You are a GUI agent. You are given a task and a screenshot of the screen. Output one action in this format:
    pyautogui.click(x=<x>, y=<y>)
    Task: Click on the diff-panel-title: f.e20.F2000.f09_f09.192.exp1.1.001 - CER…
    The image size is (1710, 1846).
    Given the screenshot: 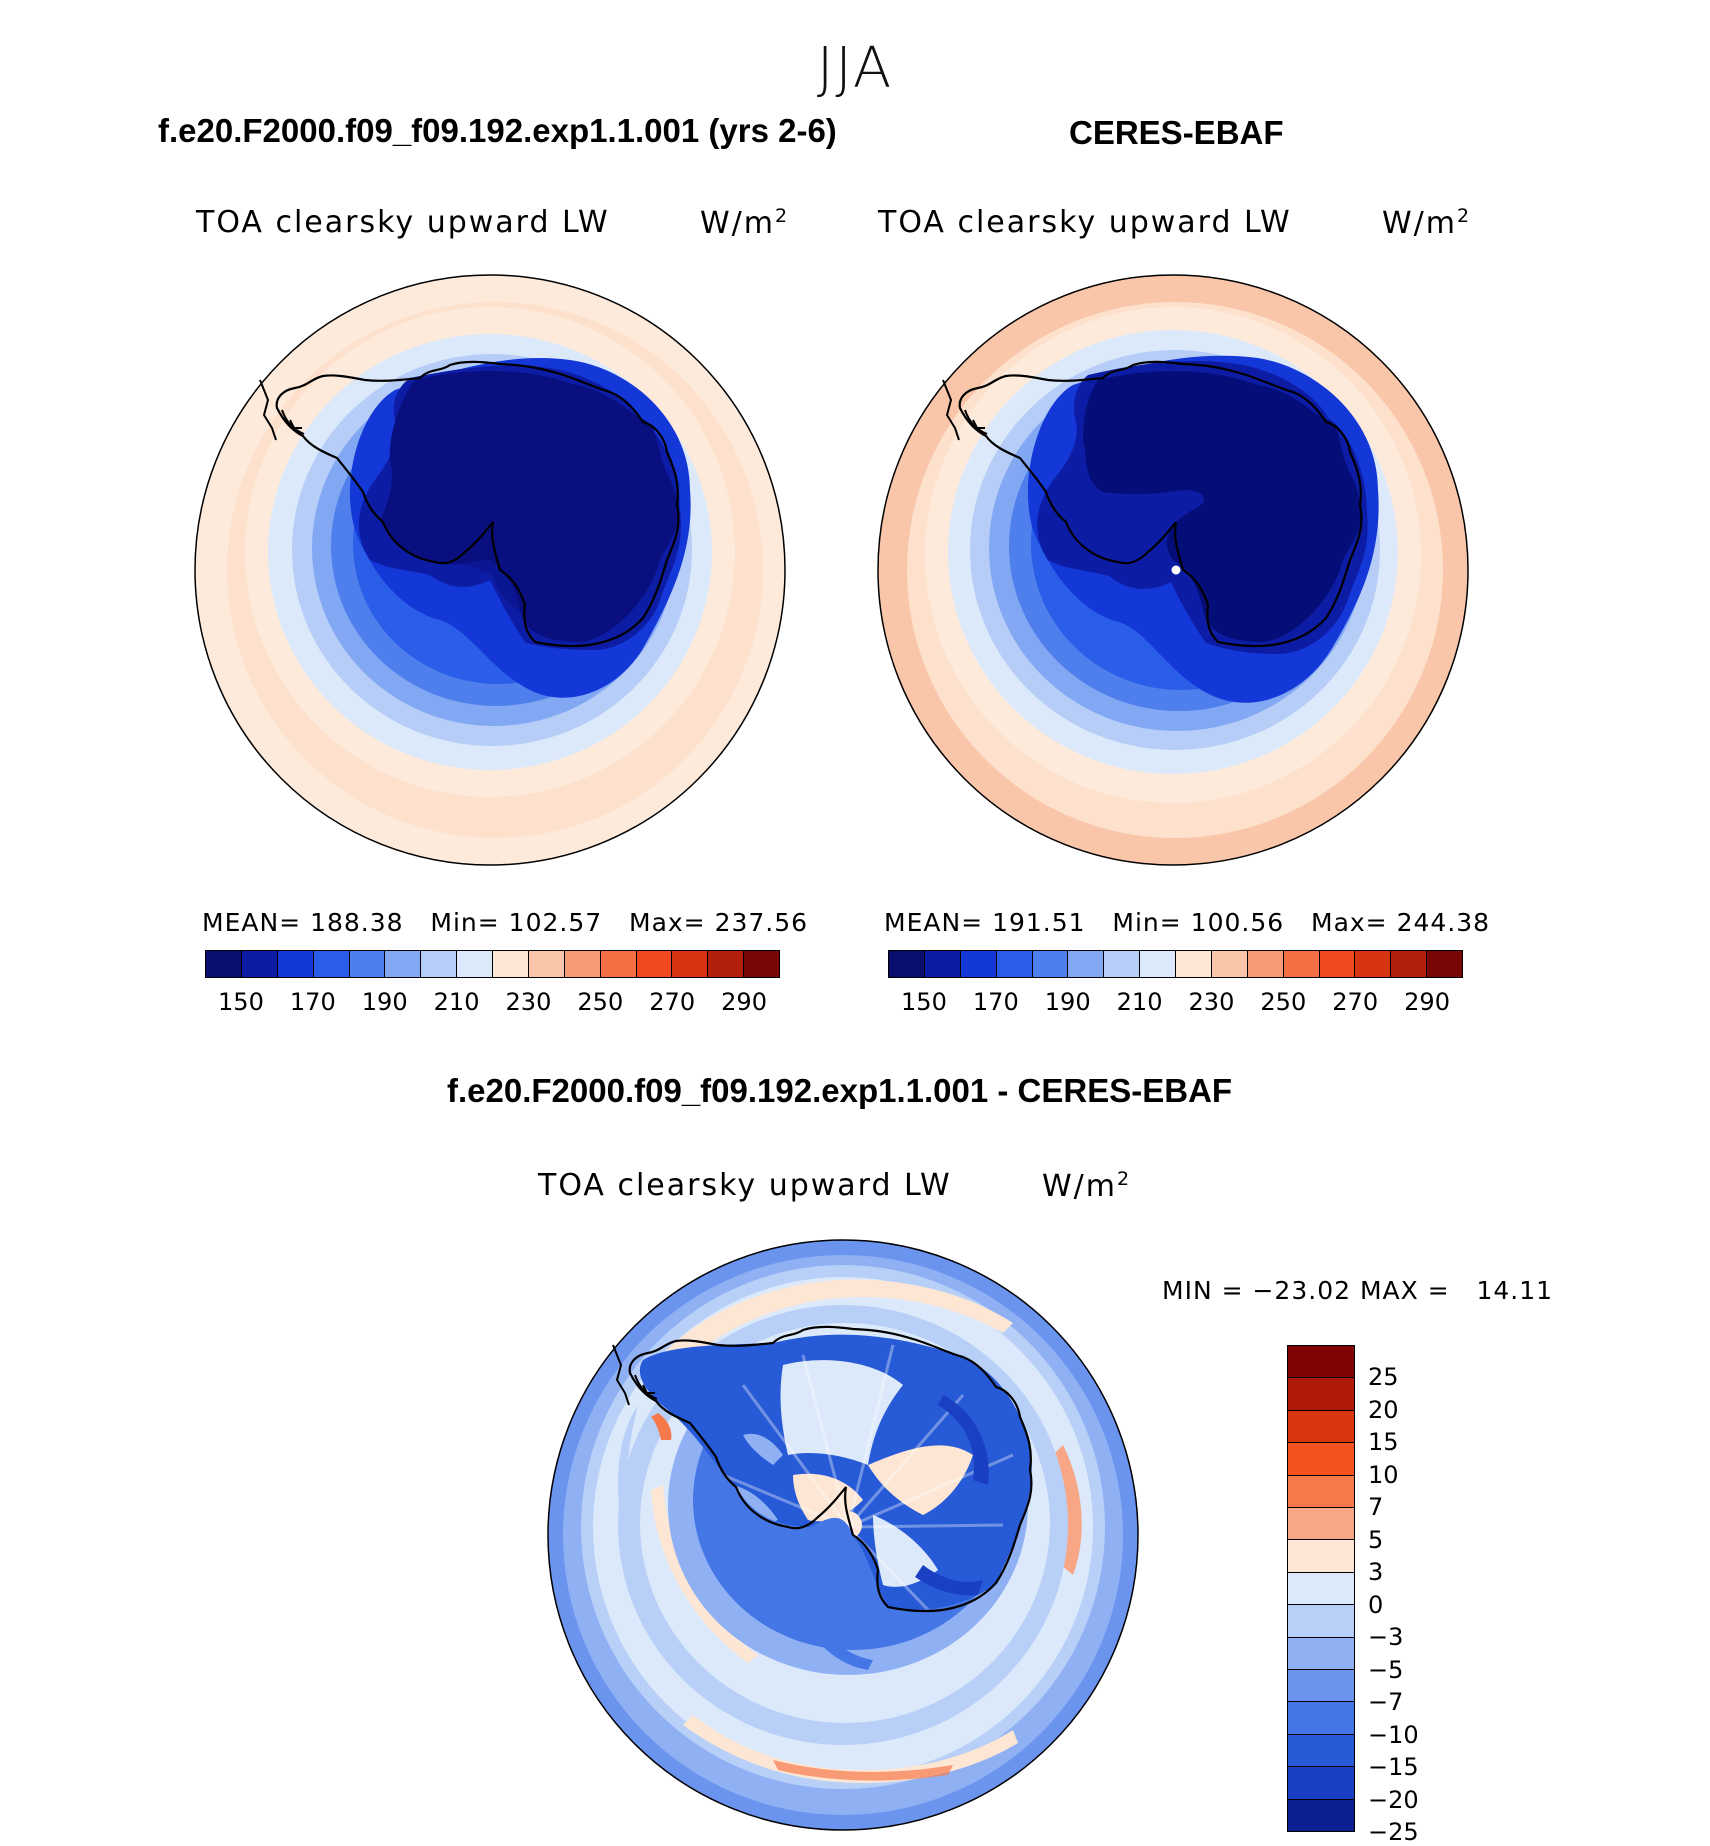 What is the action you would take?
    pyautogui.click(x=840, y=1090)
    